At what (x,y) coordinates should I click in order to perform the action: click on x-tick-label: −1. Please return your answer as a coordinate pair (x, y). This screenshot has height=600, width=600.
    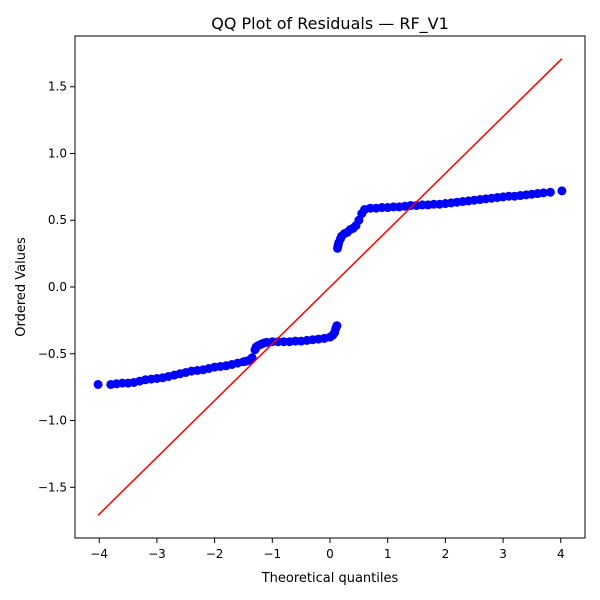
    Looking at the image, I should click on (272, 554).